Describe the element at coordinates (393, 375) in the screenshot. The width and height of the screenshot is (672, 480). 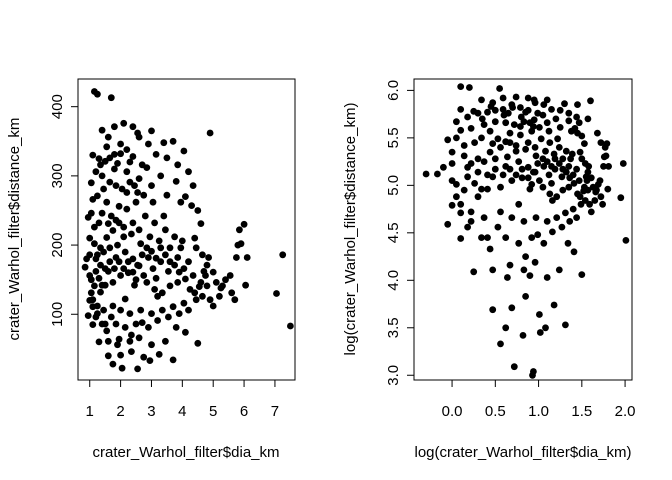
I see `y-tick-label: 3.0` at that location.